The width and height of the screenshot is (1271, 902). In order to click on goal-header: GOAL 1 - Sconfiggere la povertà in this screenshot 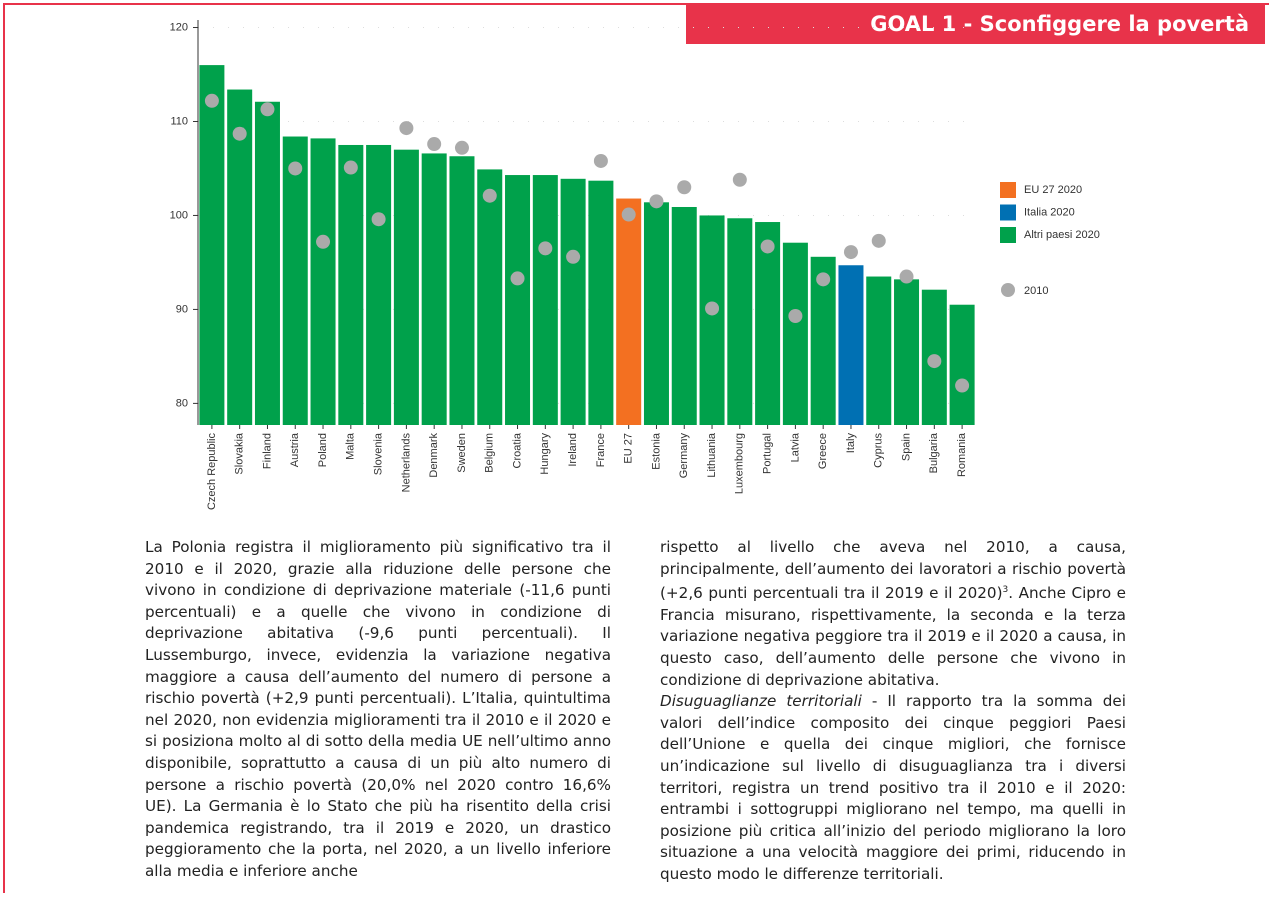, I will do `click(975, 24)`.